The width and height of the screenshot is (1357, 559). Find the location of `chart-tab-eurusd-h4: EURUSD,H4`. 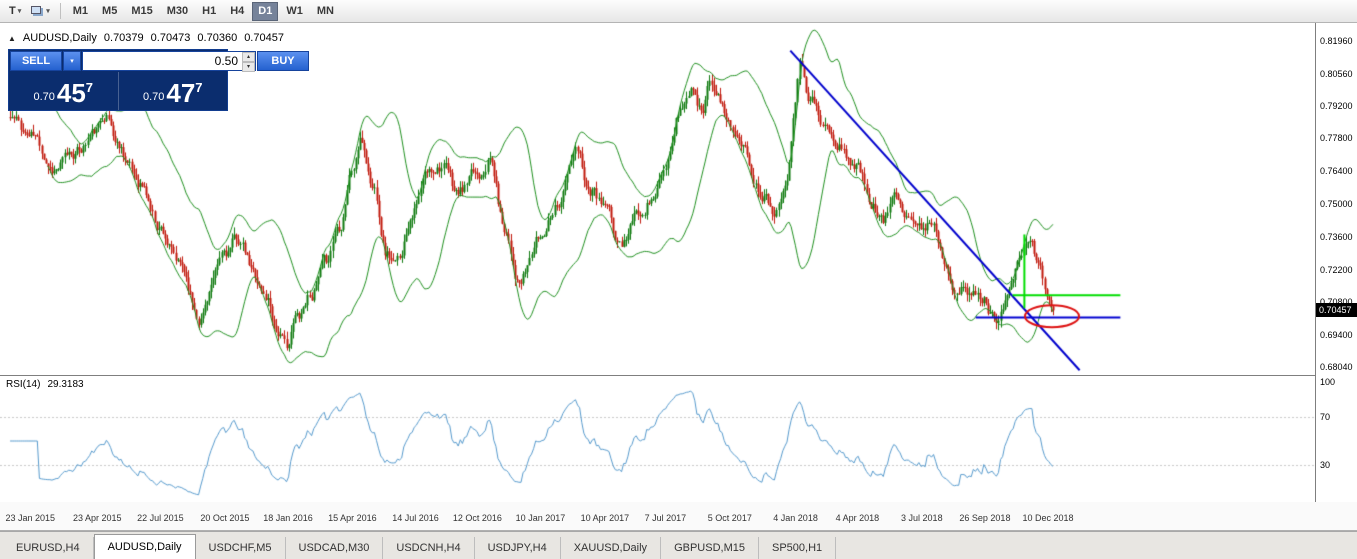

chart-tab-eurusd-h4: EURUSD,H4 is located at coordinates (48, 548).